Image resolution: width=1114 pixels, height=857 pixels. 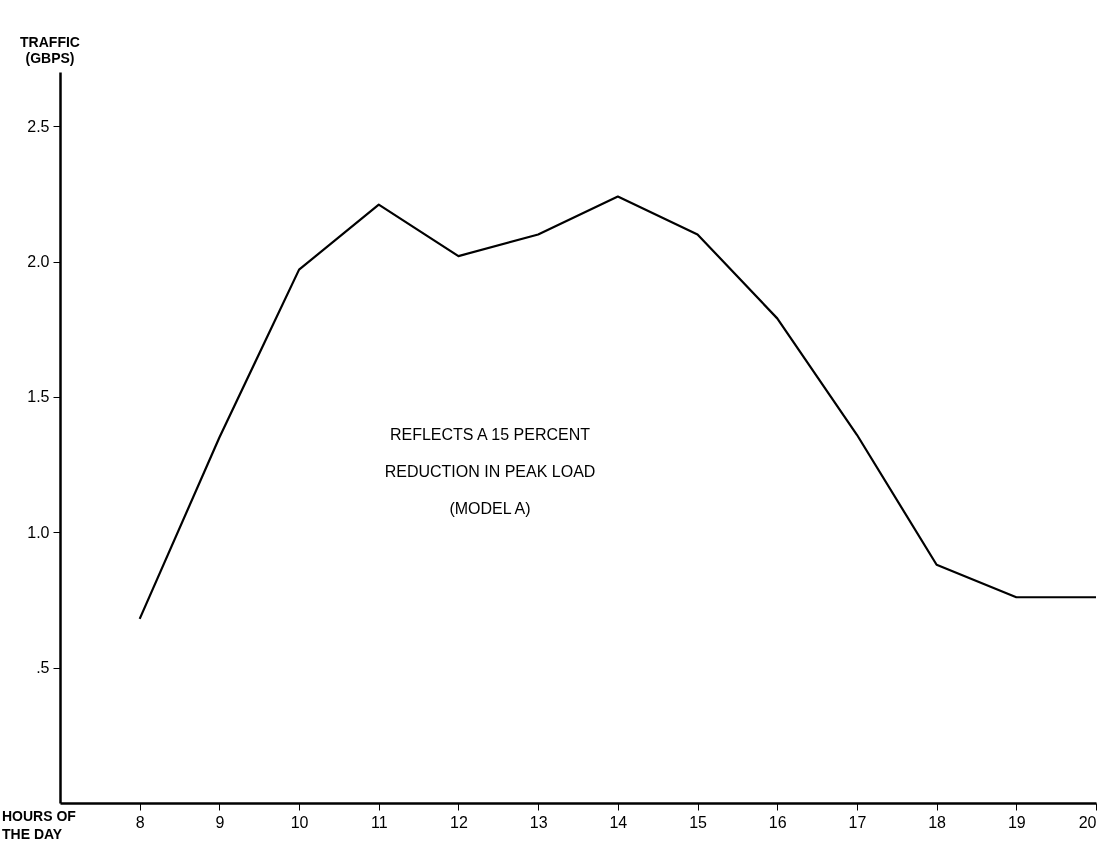 What do you see at coordinates (299, 822) in the screenshot?
I see `x-tick-label: 10` at bounding box center [299, 822].